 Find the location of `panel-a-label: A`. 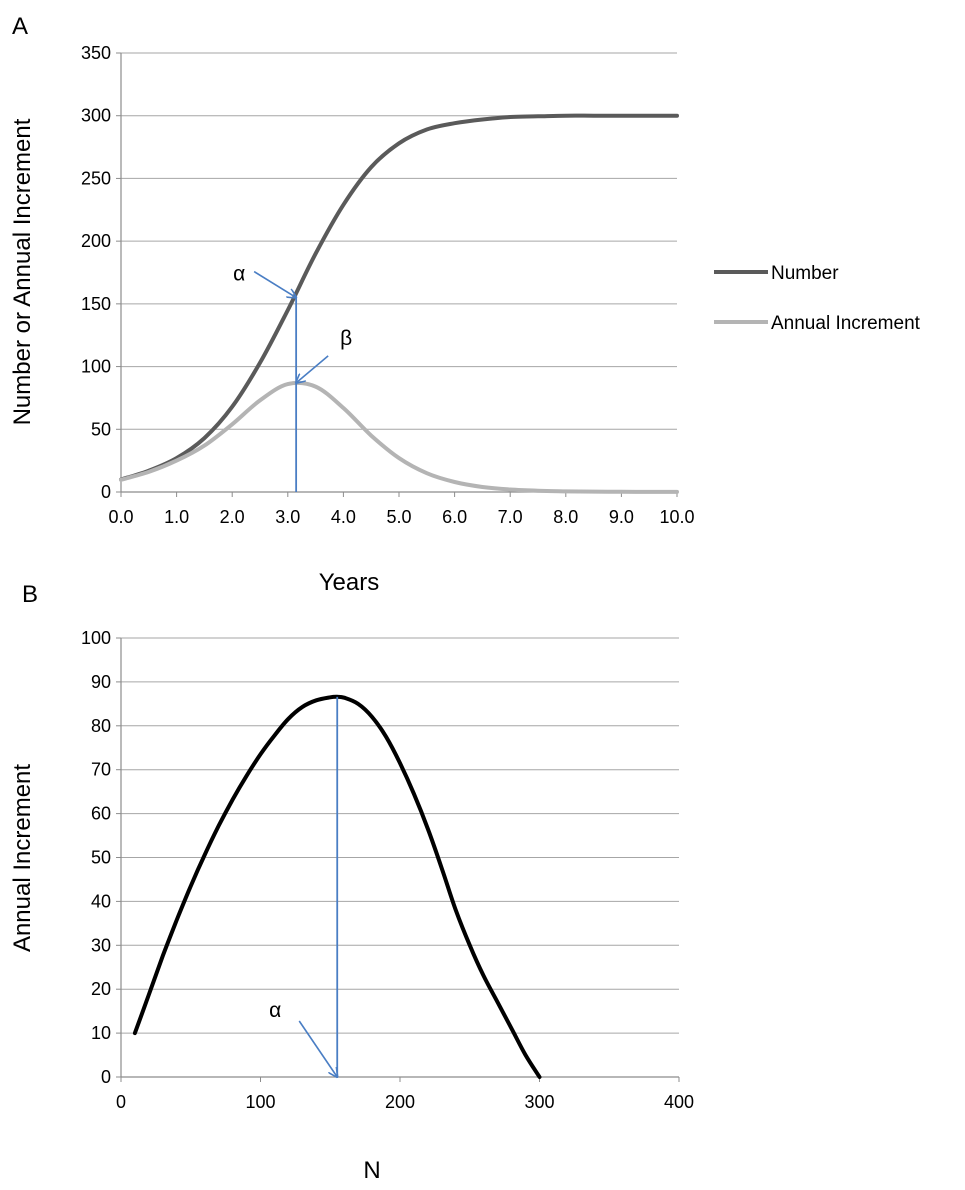

panel-a-label: A is located at coordinates (20, 26).